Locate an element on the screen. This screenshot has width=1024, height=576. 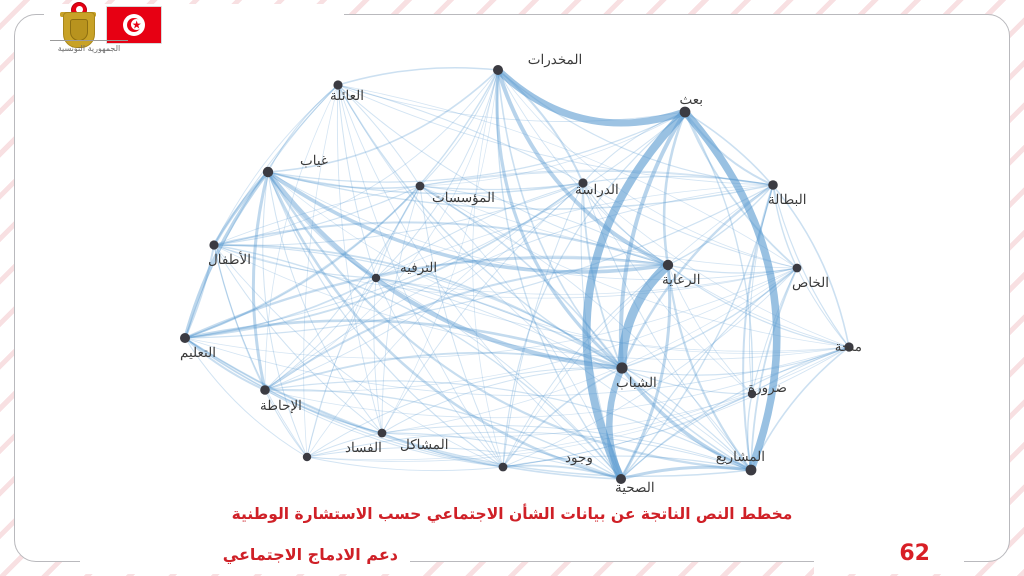
page-number: 62 is located at coordinates (914, 553).